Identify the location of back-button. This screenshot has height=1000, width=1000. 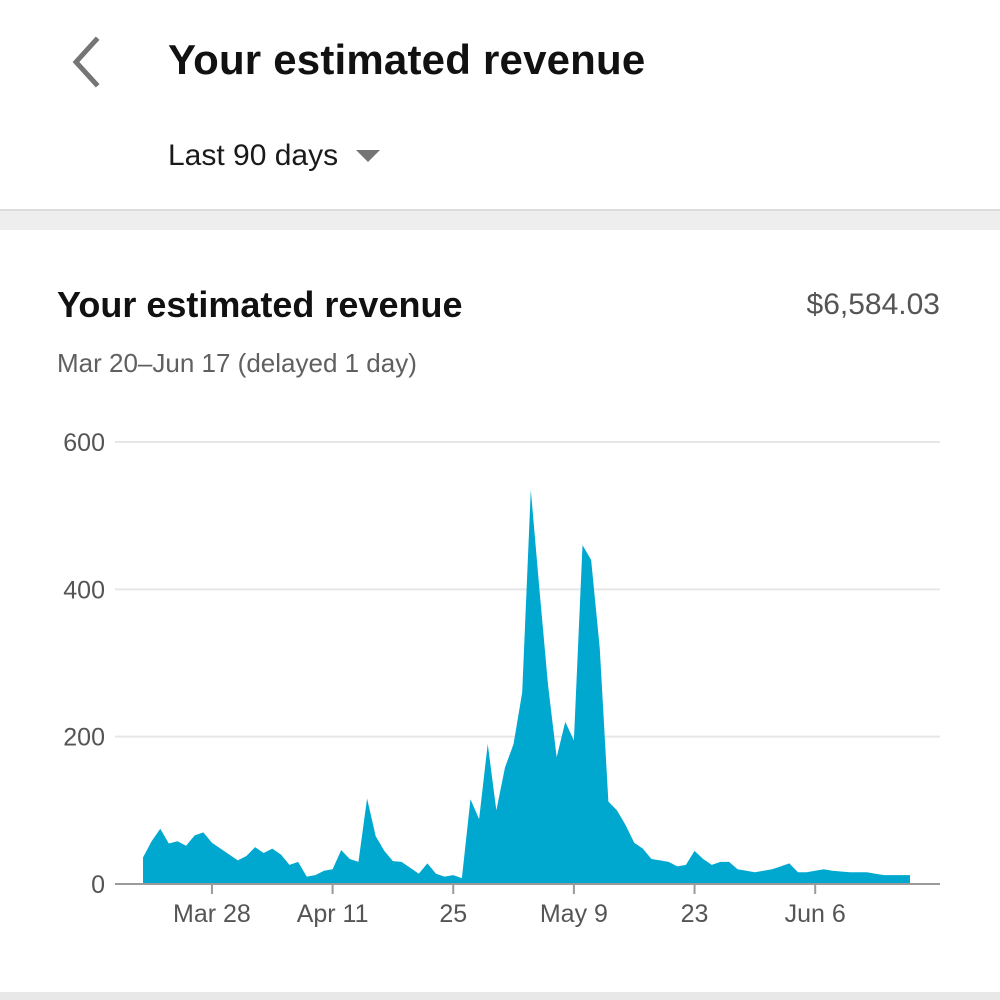
(86, 62).